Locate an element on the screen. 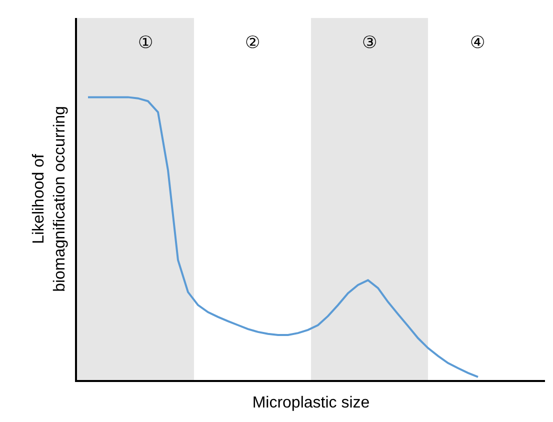  text: ① is located at coordinates (146, 43).